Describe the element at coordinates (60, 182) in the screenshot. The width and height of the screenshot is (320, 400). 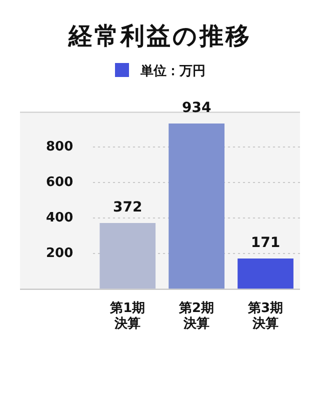
I see `y-tick-label: 600` at that location.